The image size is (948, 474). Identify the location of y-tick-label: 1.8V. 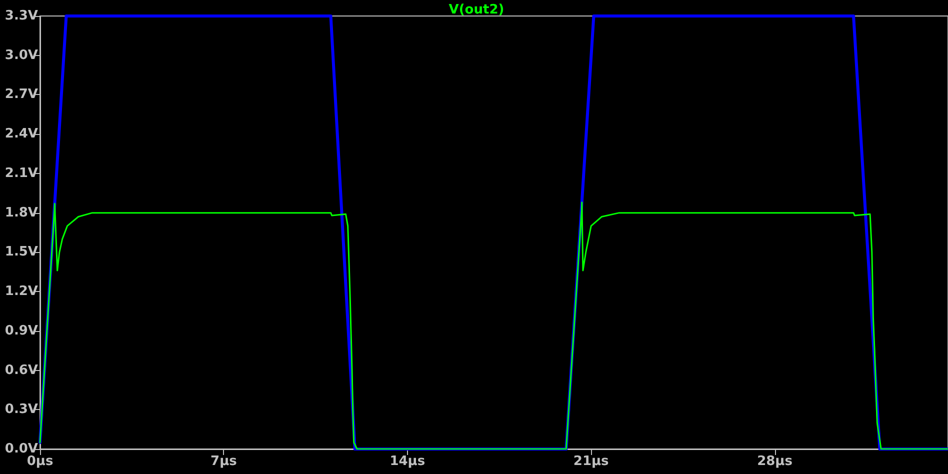
(21, 212).